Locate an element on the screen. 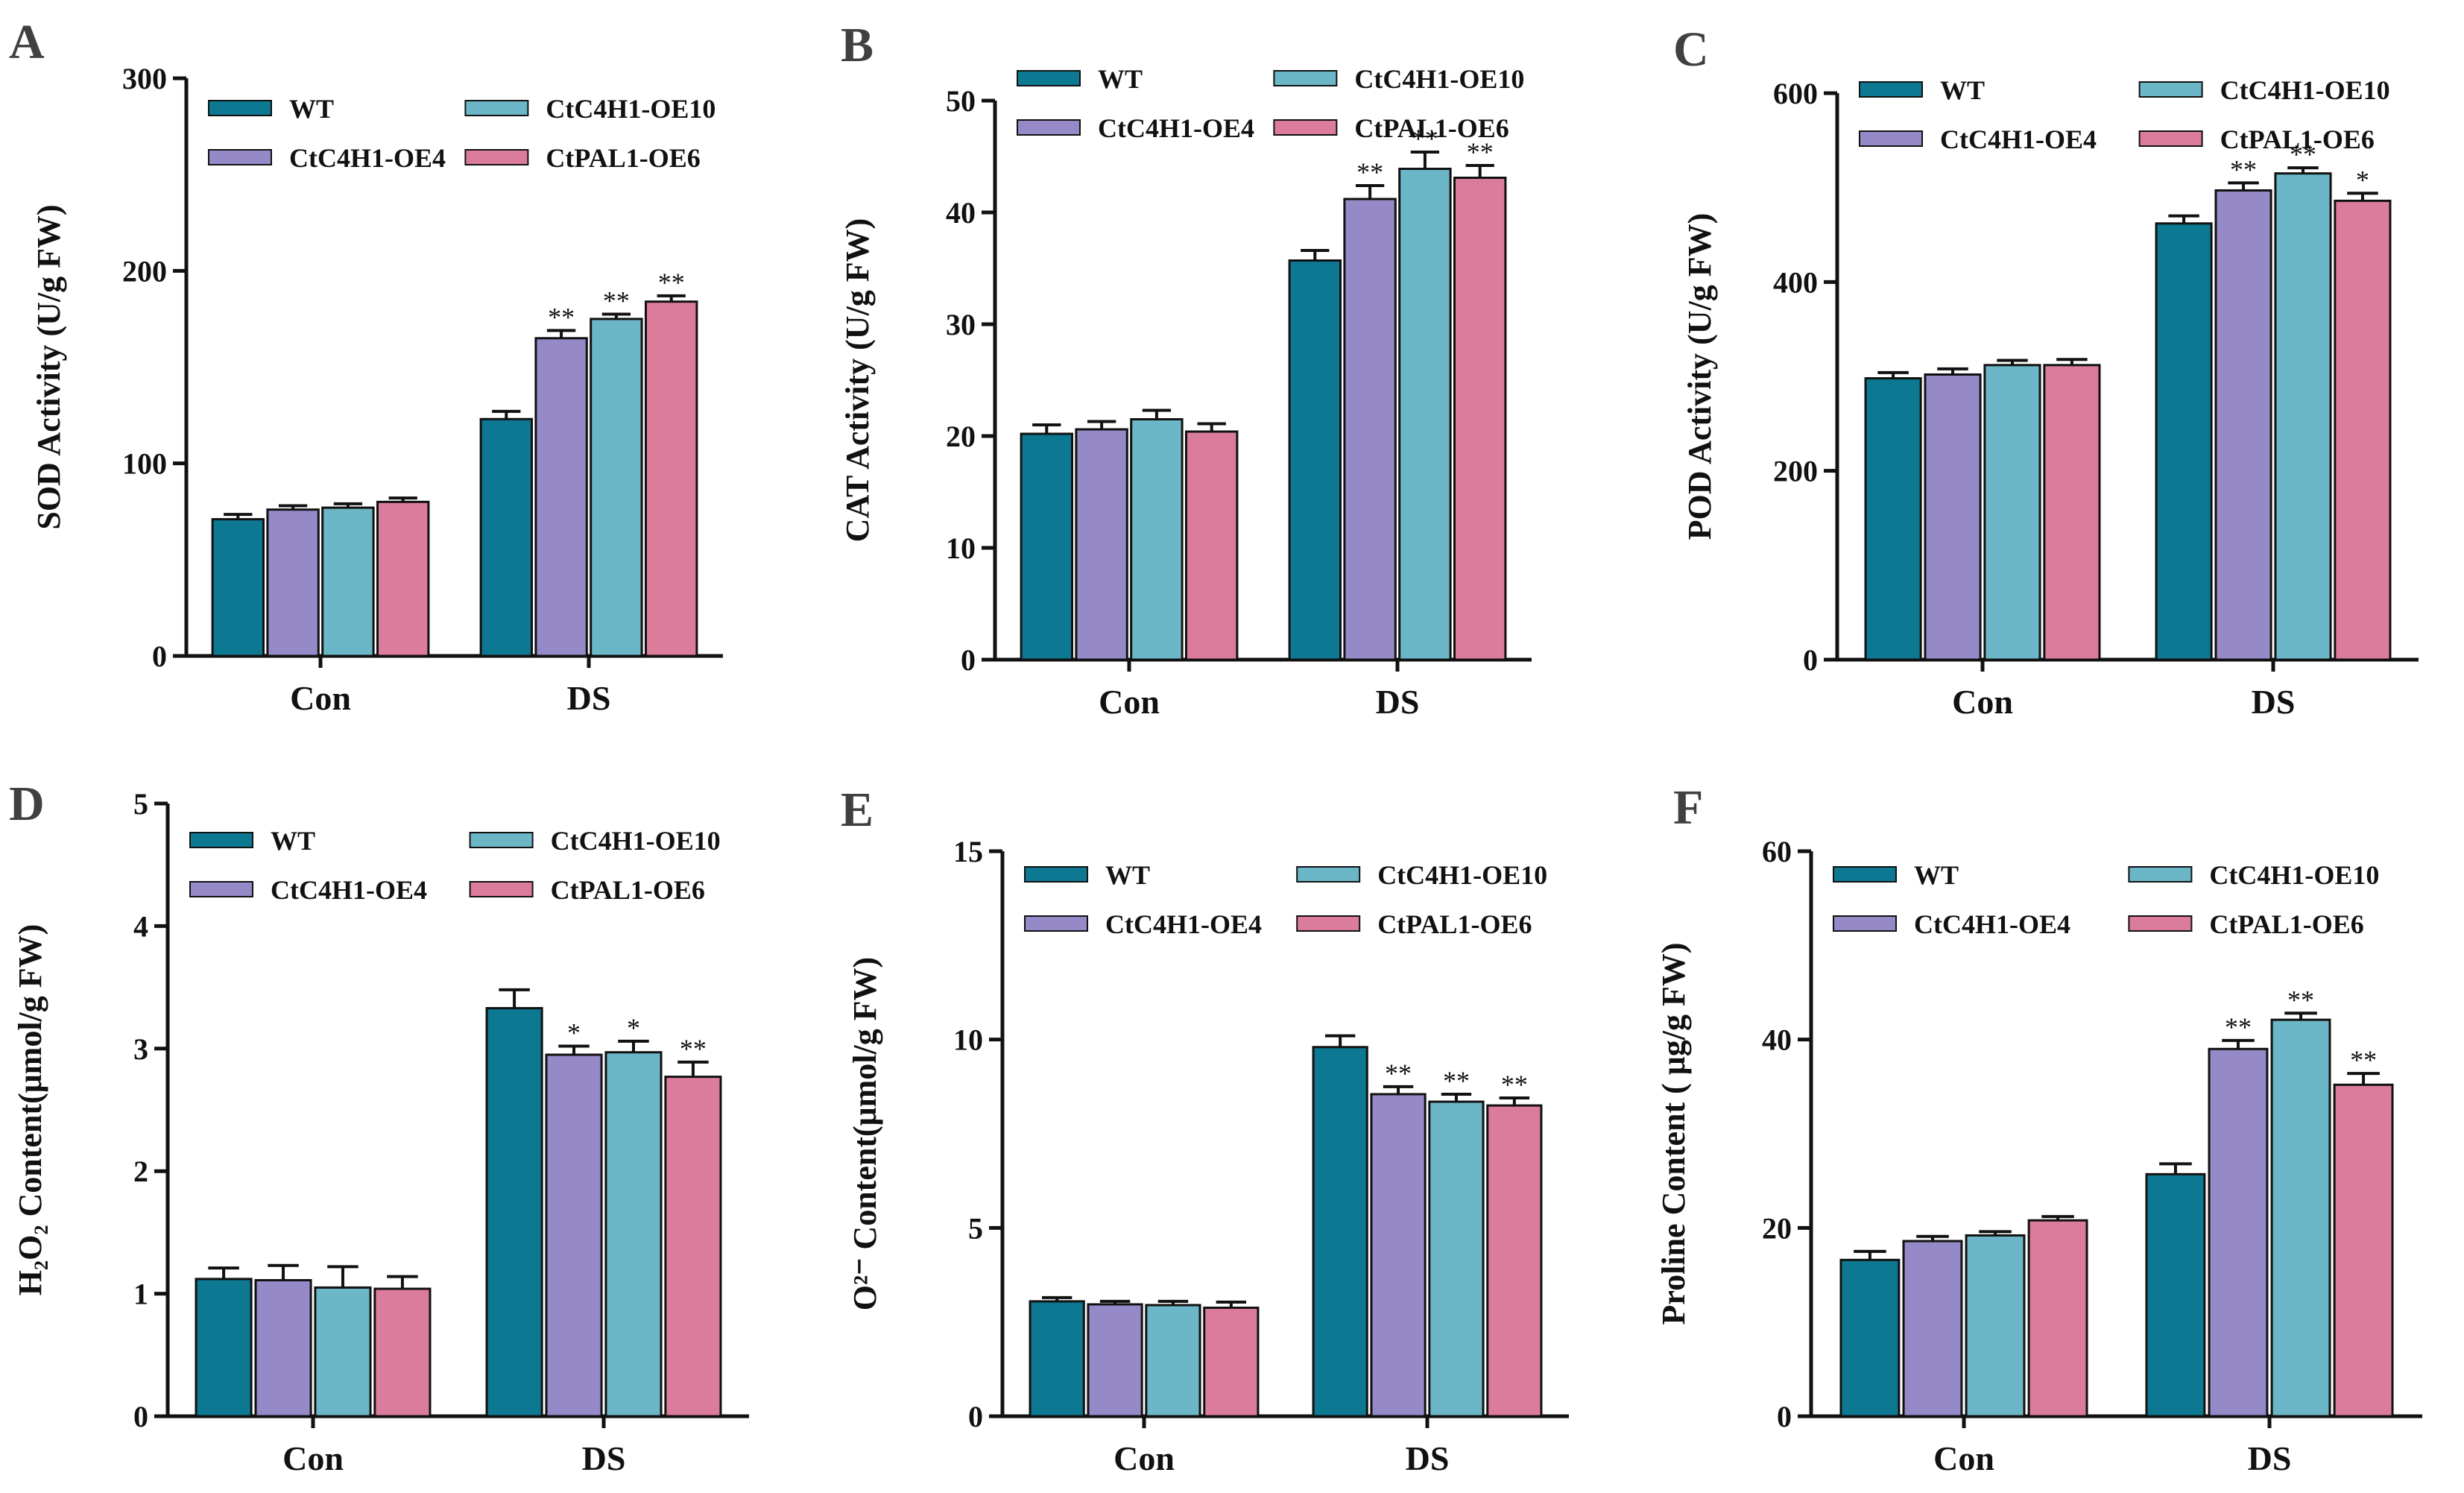 This screenshot has height=1493, width=2464. y-tick-label: 30 is located at coordinates (961, 324).